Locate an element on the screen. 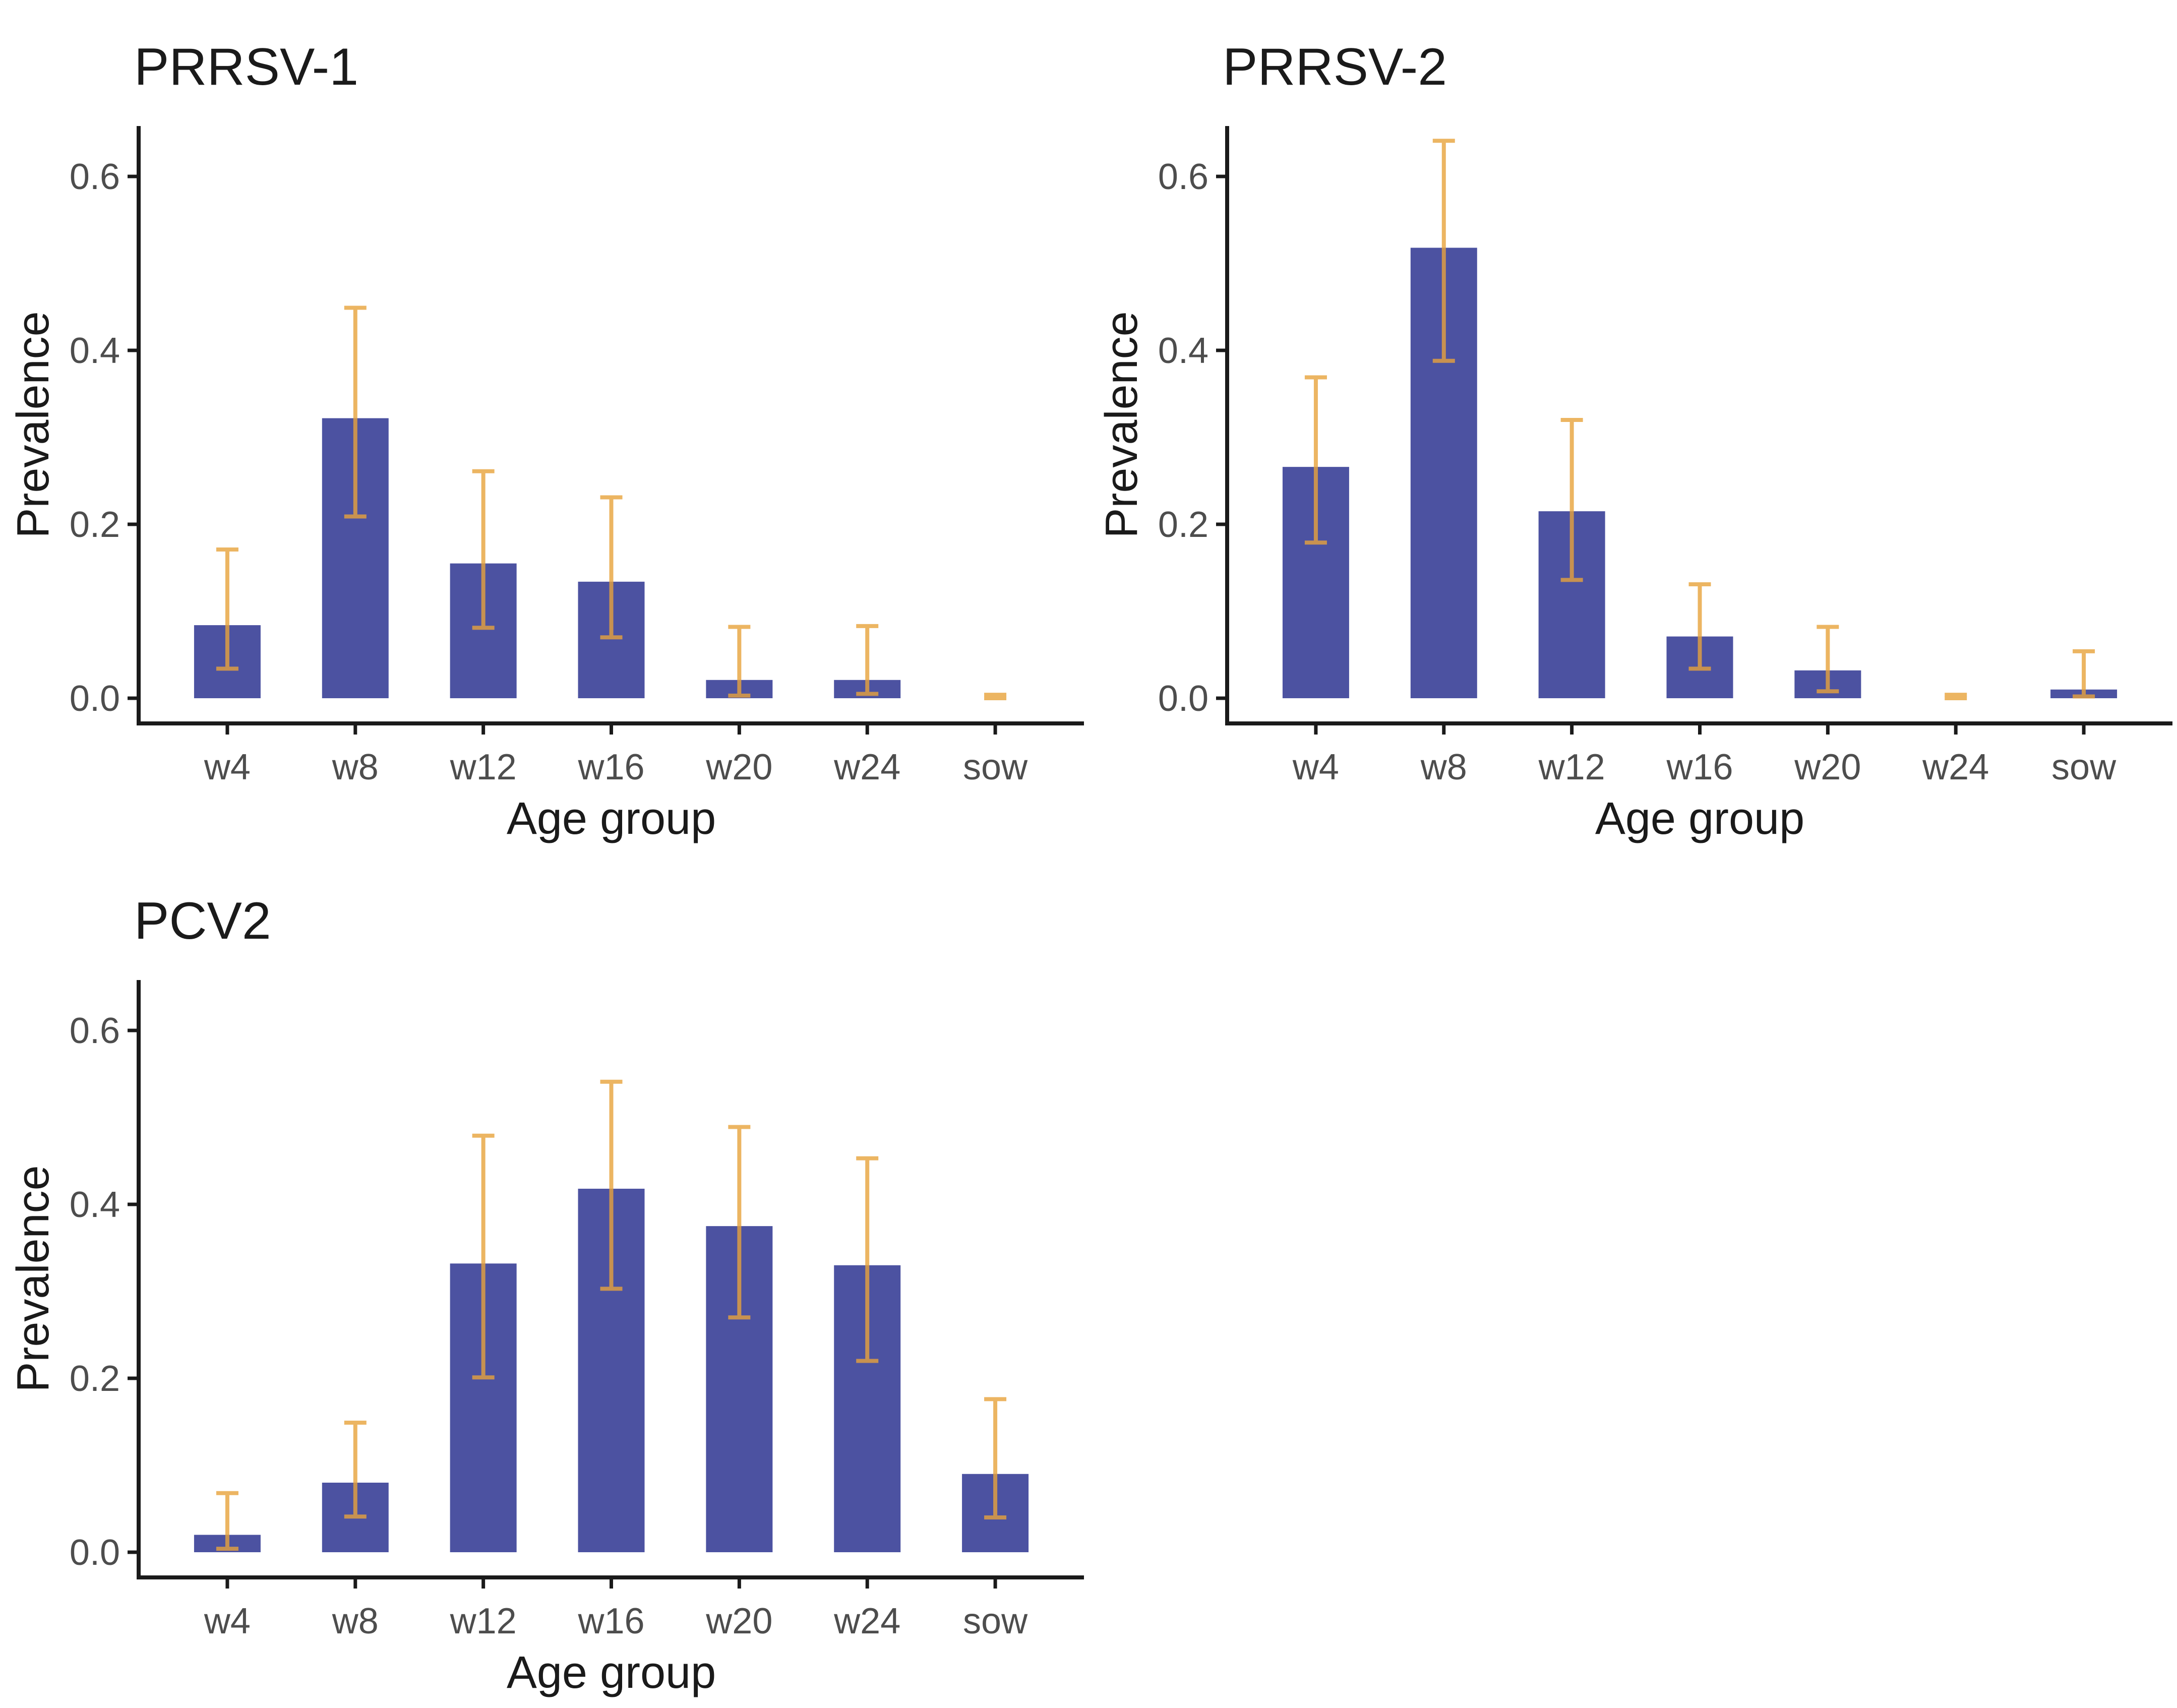 This screenshot has height=1708, width=2177. chart-title: PRRSV-2 is located at coordinates (1335, 67).